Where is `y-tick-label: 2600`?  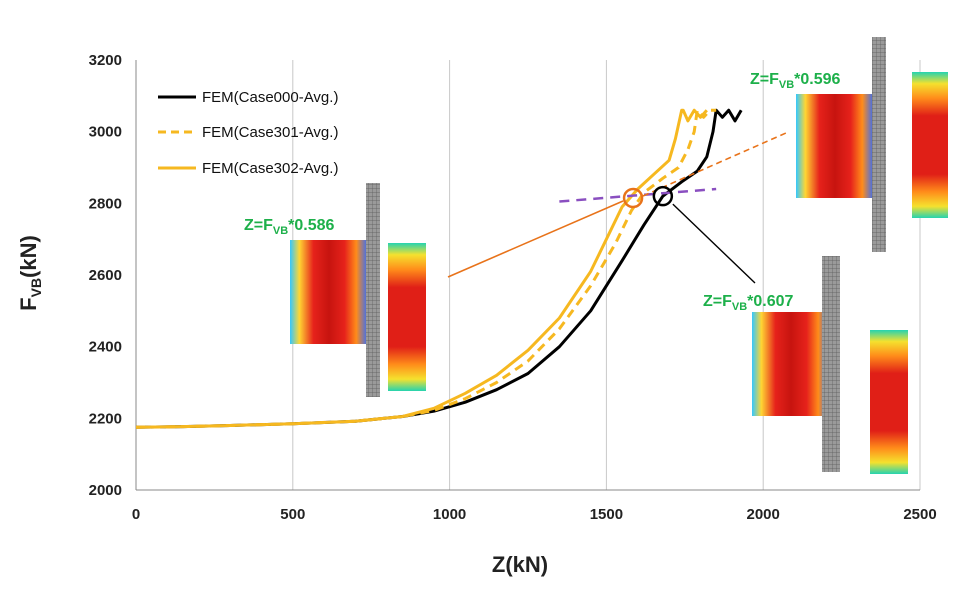 y-tick-label: 2600 is located at coordinates (105, 275).